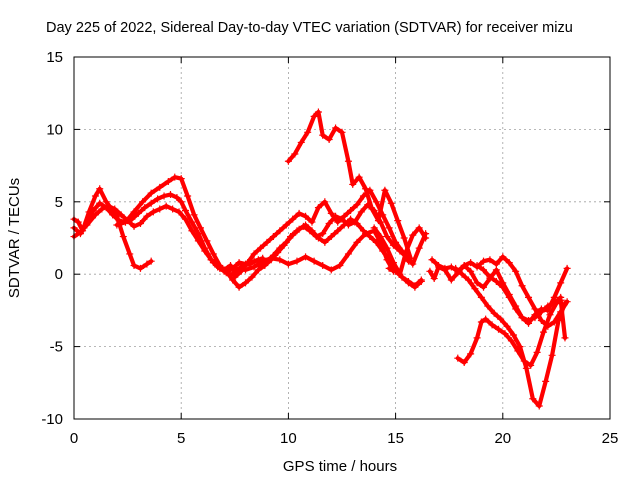  What do you see at coordinates (59, 202) in the screenshot?
I see `y-tick-label: 5` at bounding box center [59, 202].